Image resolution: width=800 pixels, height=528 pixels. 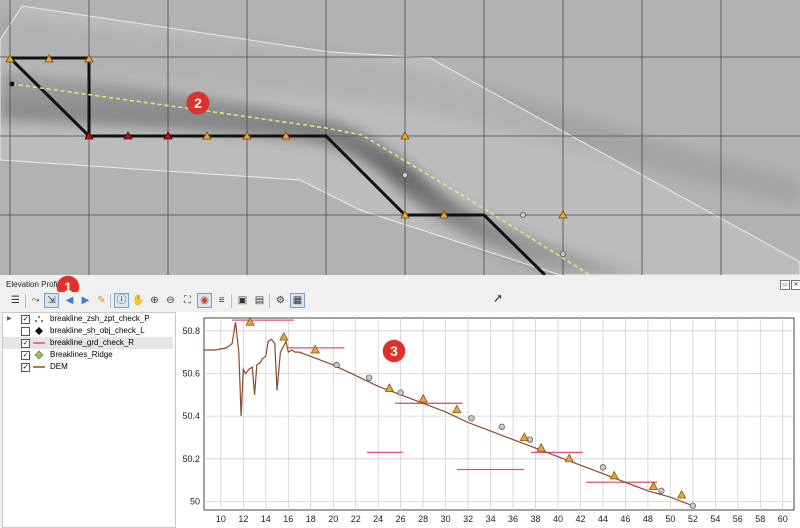 I want to click on layer-name: DEM, so click(x=59, y=366).